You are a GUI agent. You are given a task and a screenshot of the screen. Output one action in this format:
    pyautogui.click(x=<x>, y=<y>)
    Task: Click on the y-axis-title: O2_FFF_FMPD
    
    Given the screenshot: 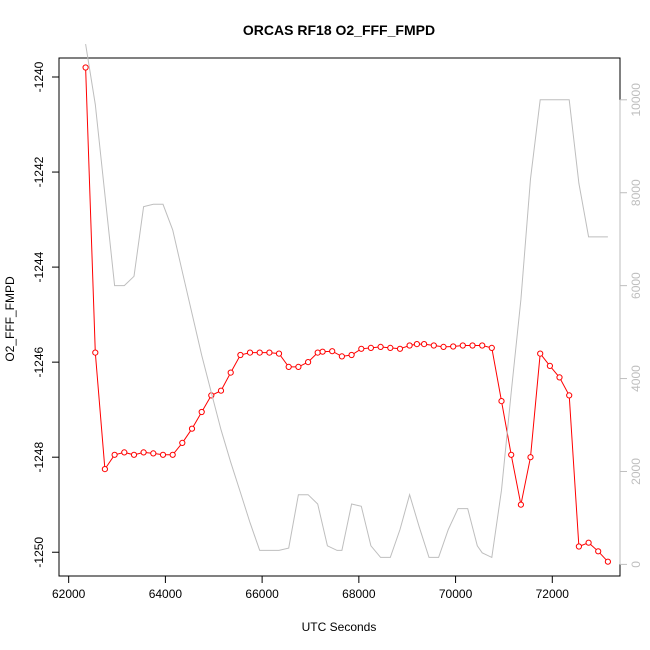 What is the action you would take?
    pyautogui.click(x=10, y=319)
    